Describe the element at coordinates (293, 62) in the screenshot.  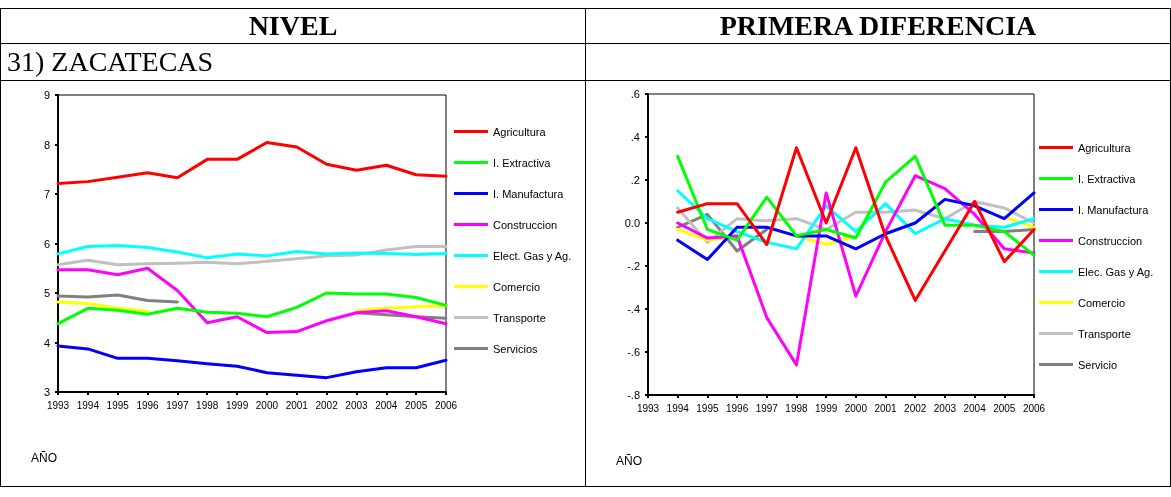
I see `chart-subtitle: 31) ZACATECAS` at that location.